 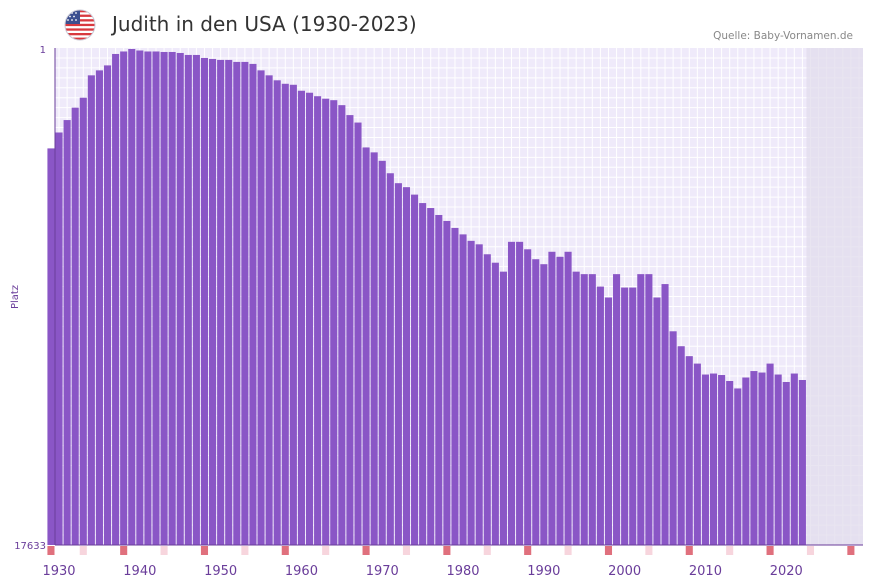 What do you see at coordinates (415, 370) in the screenshot?
I see `bar-1974` at bounding box center [415, 370].